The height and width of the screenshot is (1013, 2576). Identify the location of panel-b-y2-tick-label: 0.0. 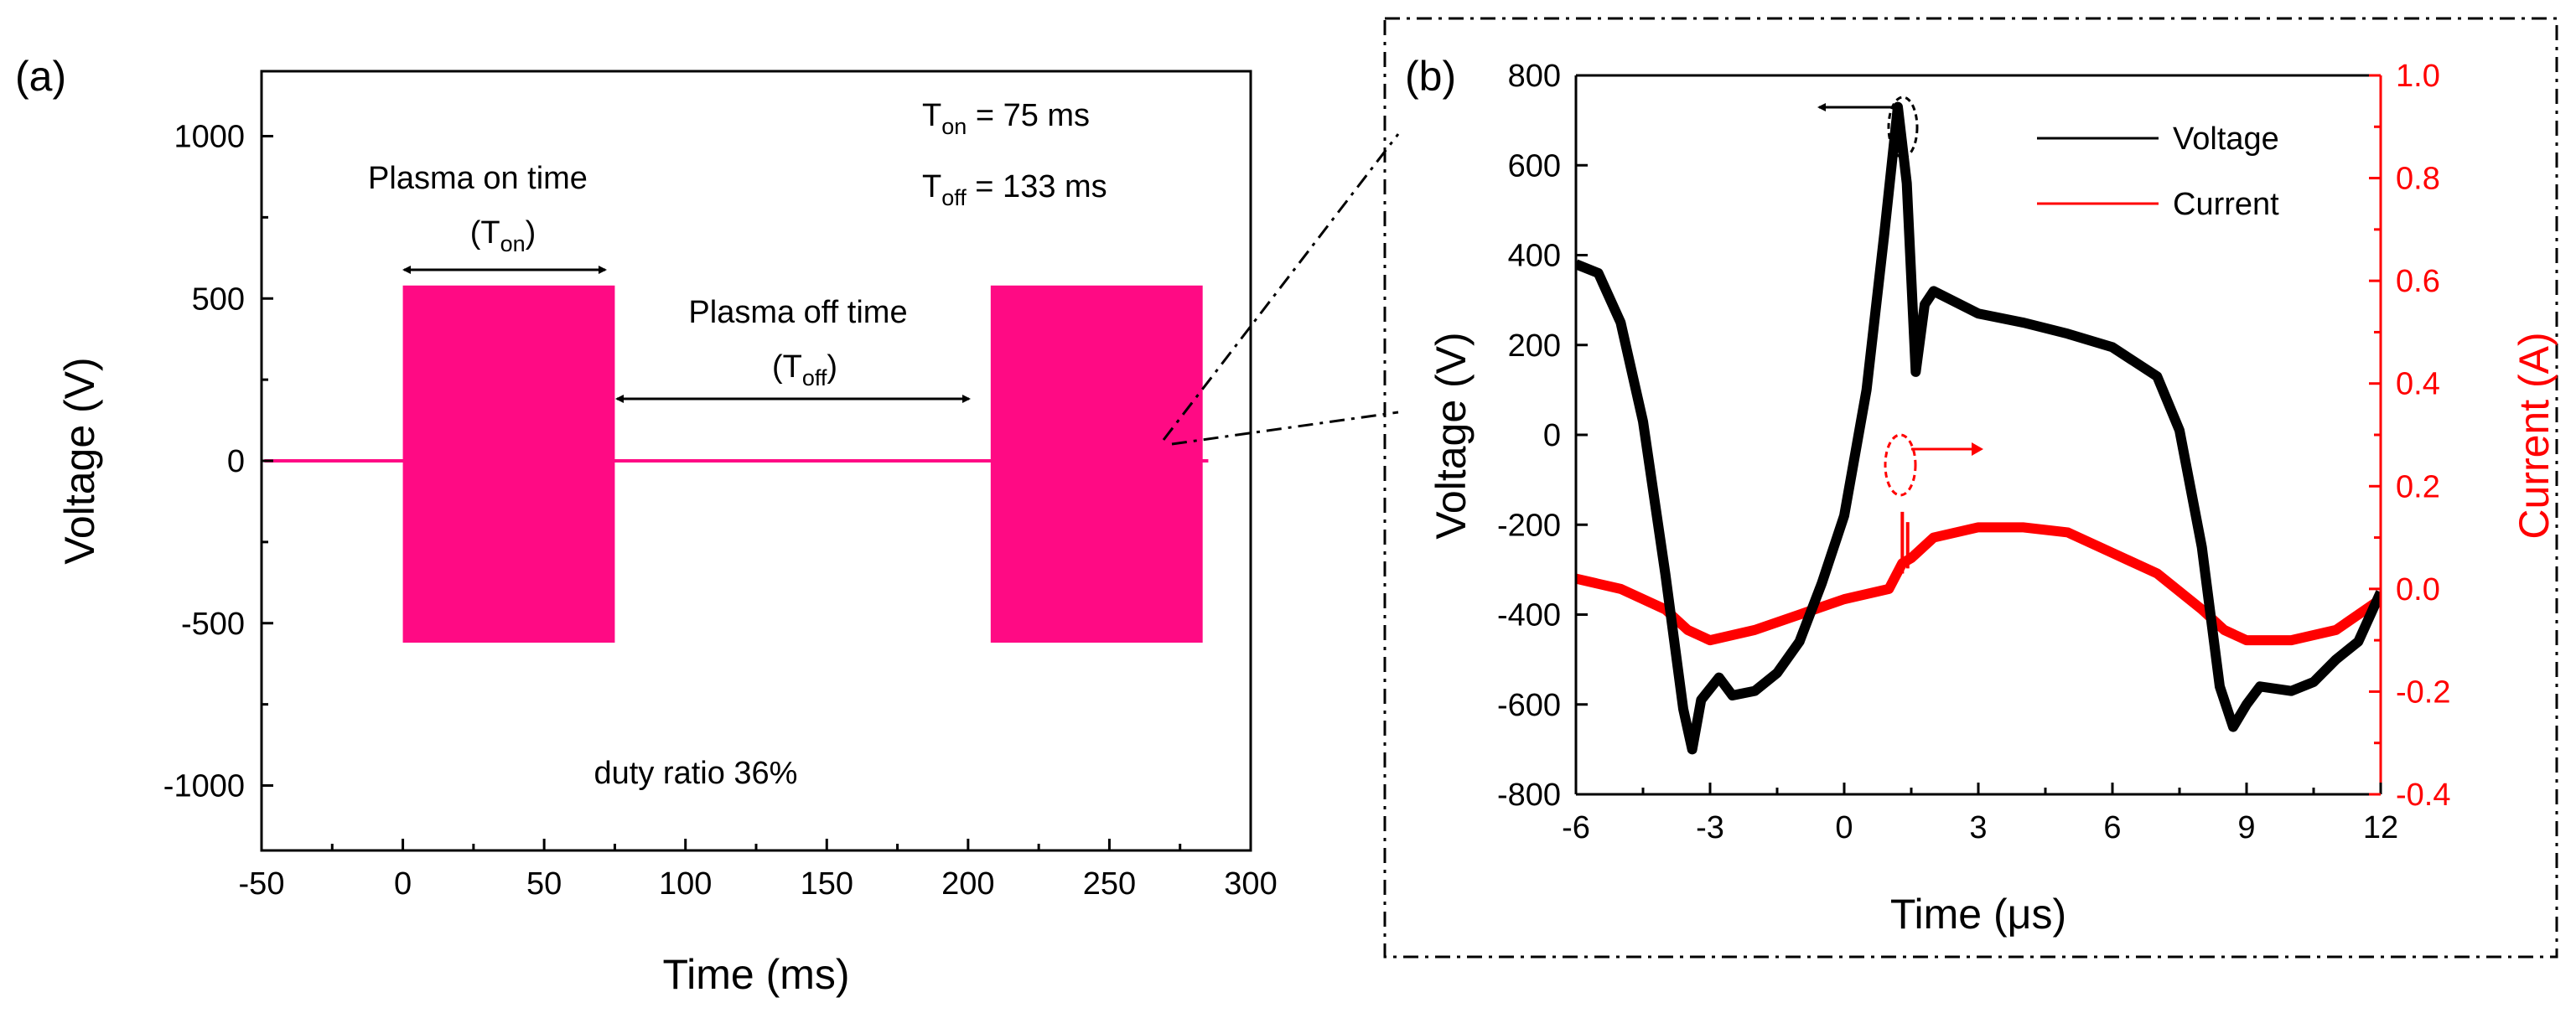
(2418, 590).